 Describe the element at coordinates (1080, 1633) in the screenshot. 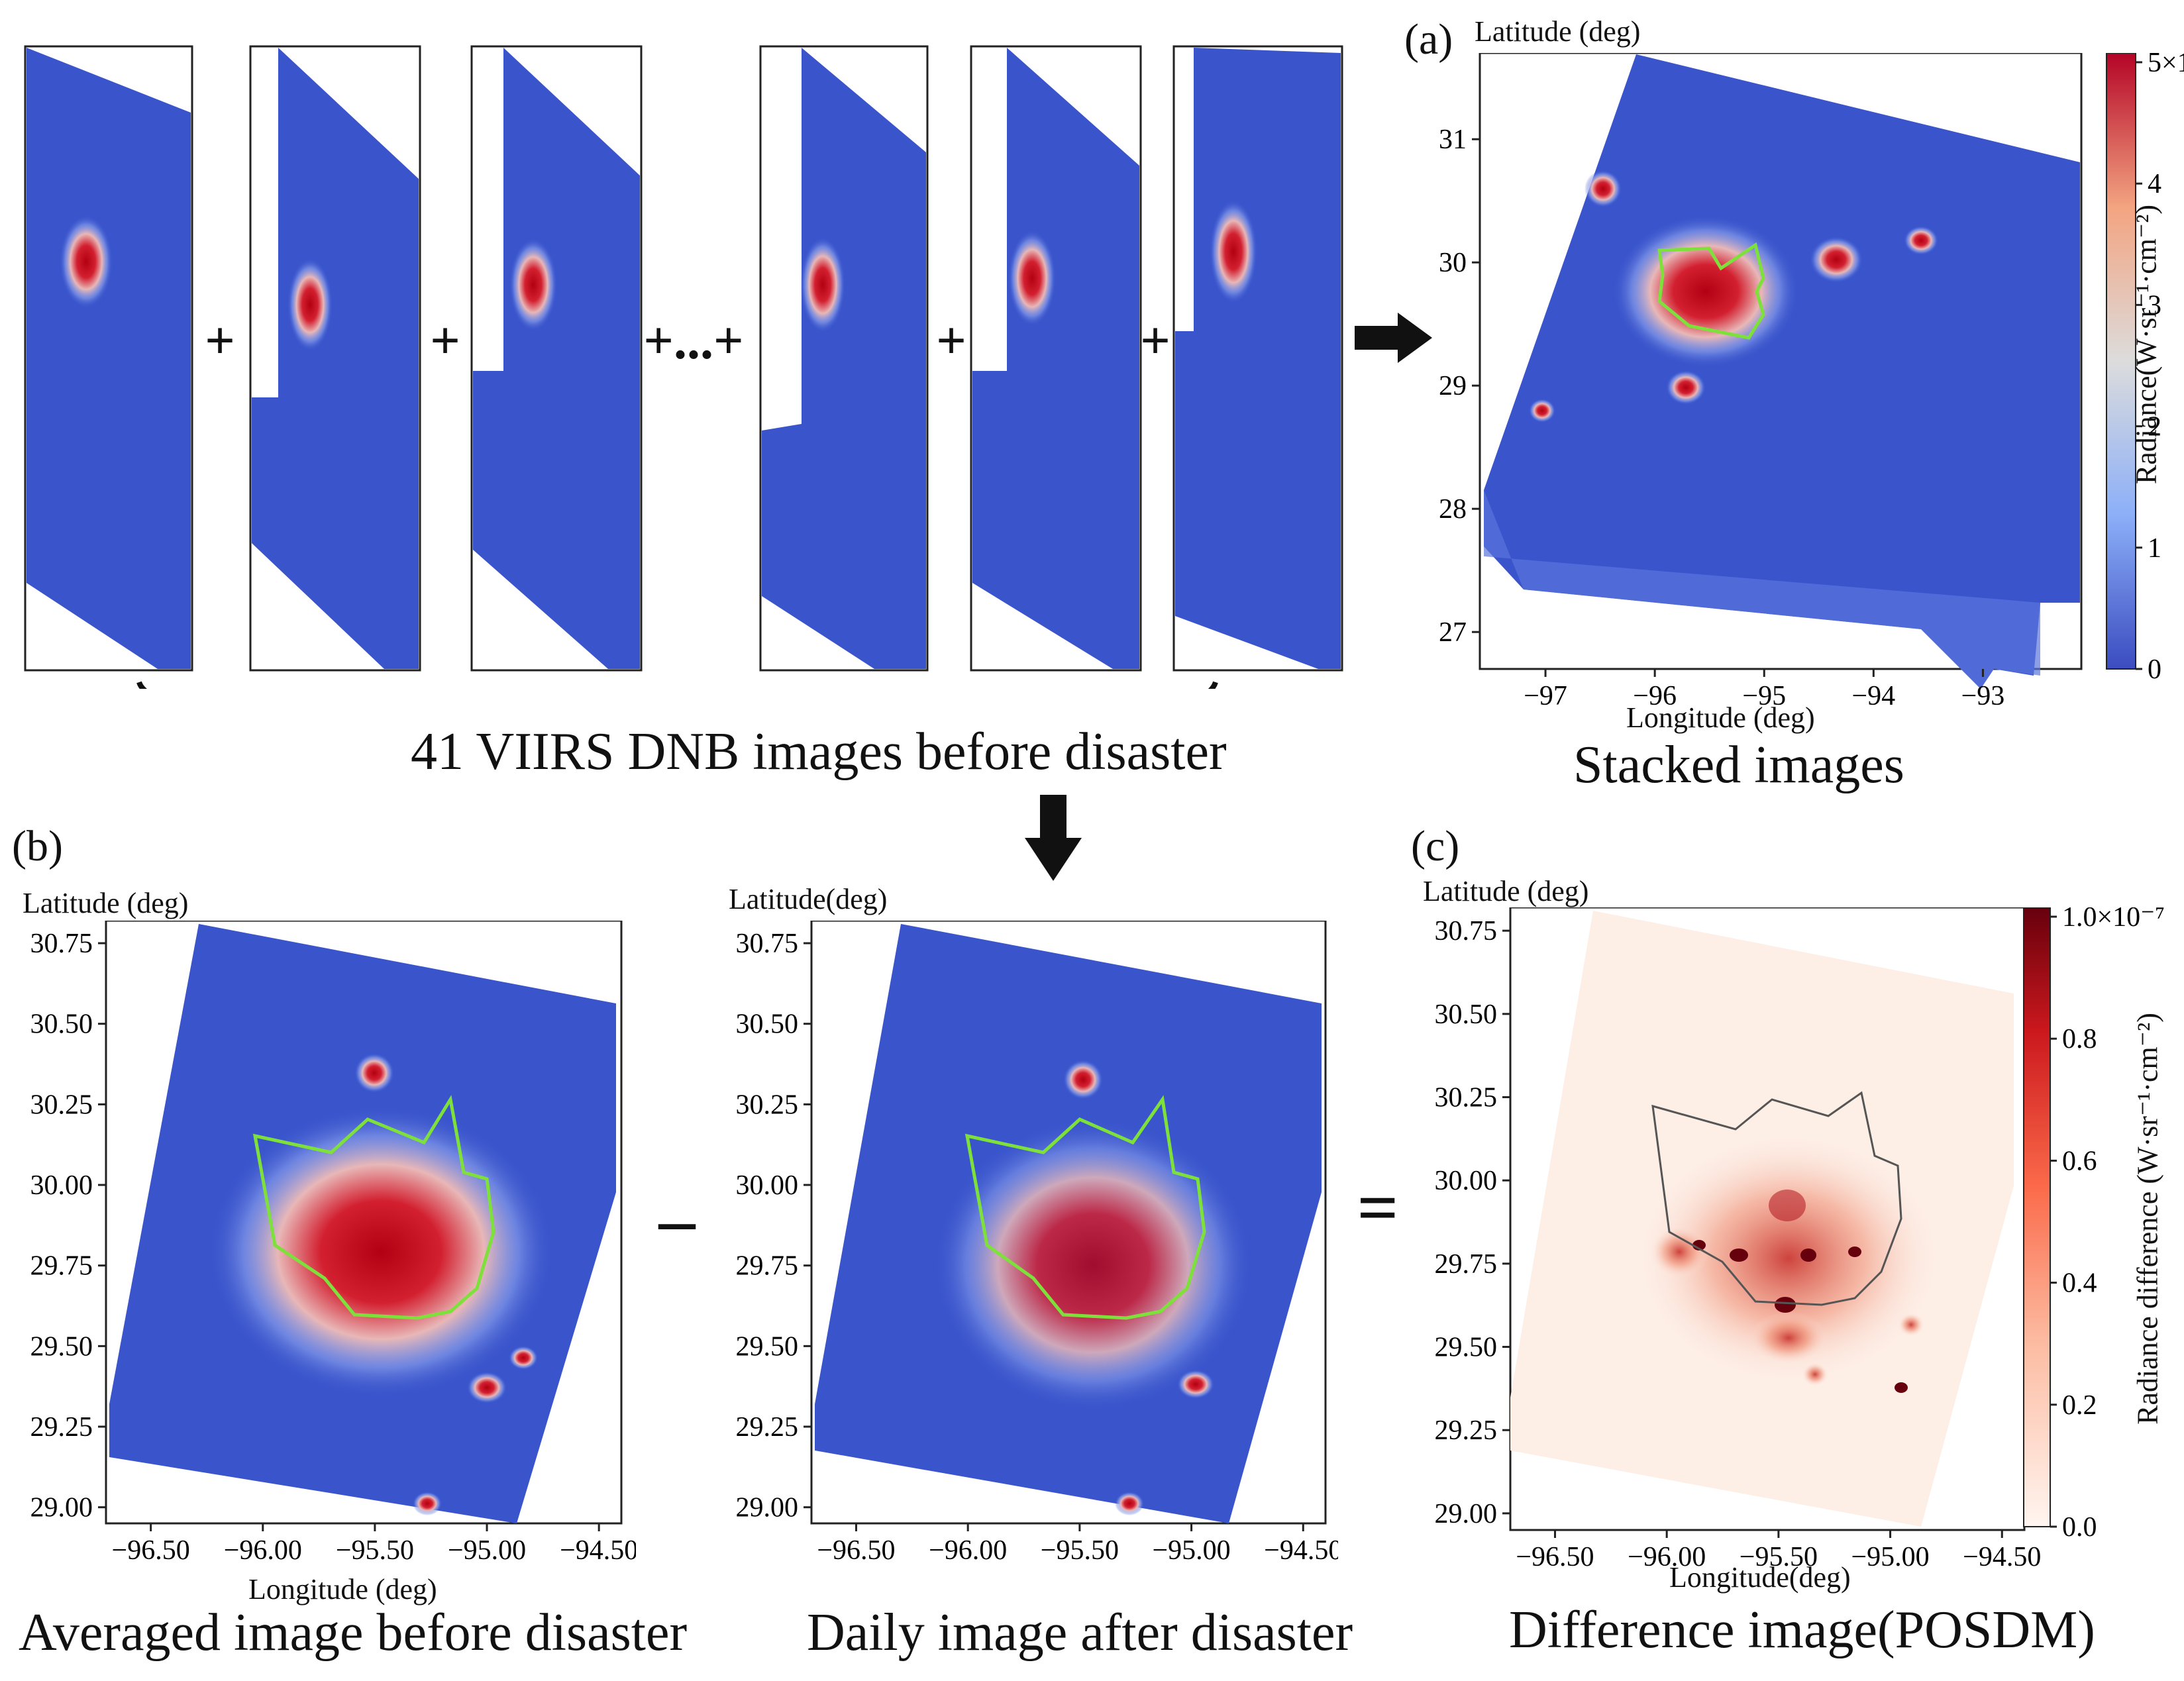

I see `panel-b-right-caption: Daily image after disaster` at that location.